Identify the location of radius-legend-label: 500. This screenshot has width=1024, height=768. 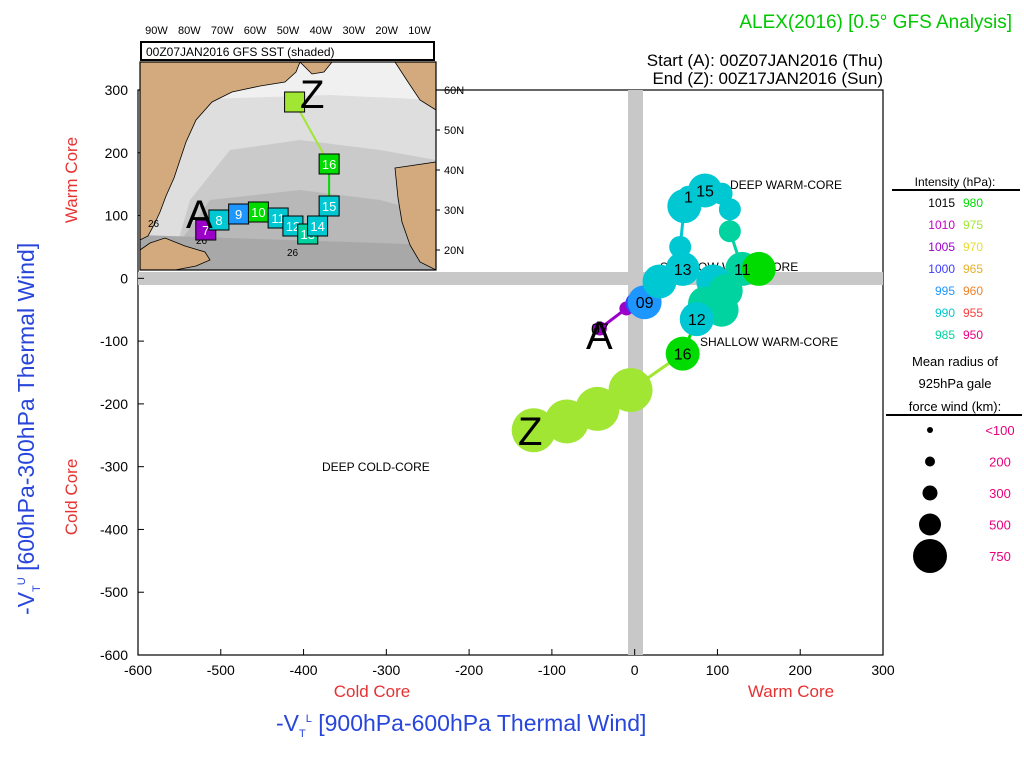
(1000, 525).